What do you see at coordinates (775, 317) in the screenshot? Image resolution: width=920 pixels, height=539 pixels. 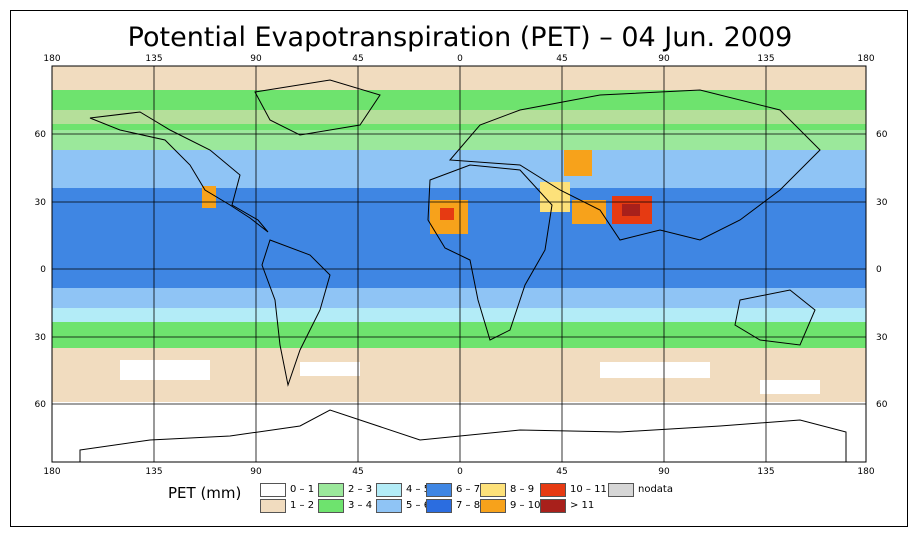 I see `australia` at bounding box center [775, 317].